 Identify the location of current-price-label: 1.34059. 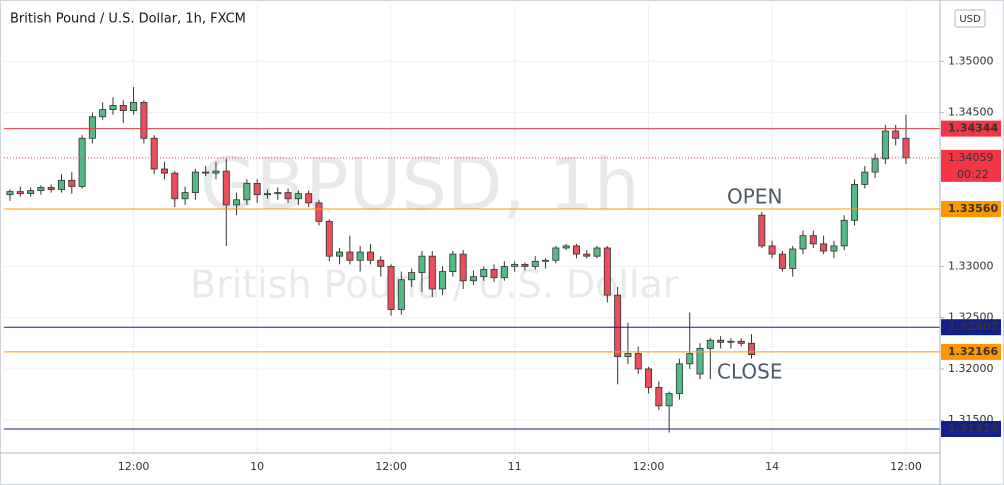
(971, 157).